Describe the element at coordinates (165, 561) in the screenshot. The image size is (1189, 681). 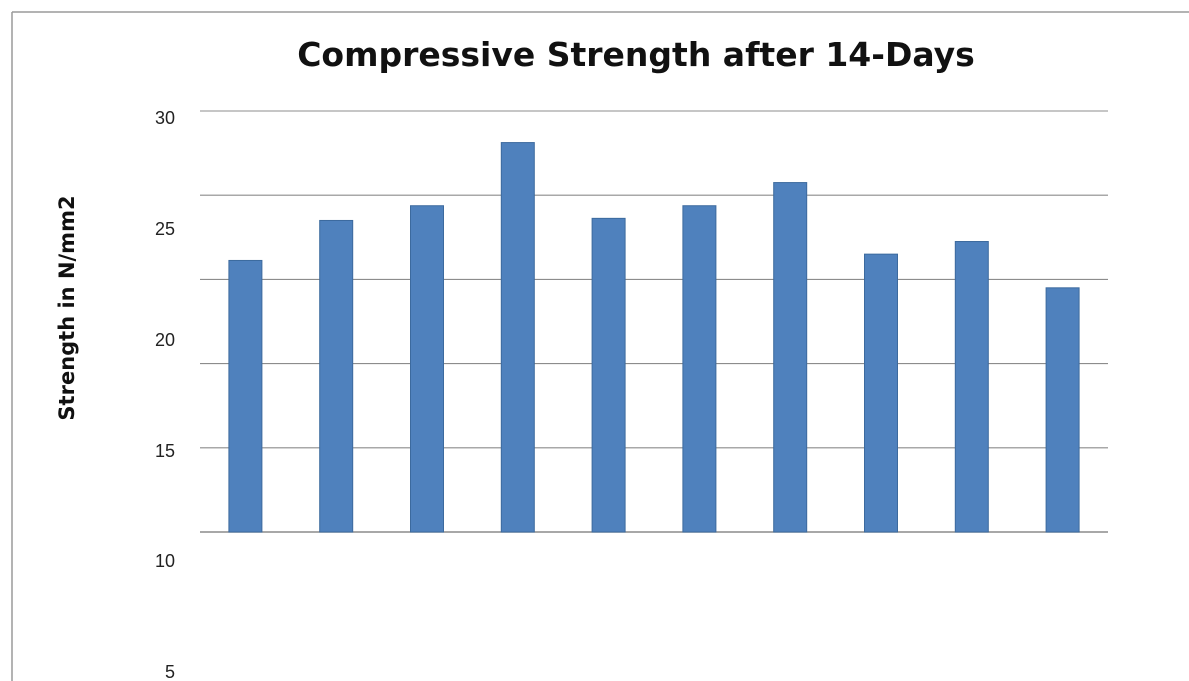
I see `y-tick-label: 10` at that location.